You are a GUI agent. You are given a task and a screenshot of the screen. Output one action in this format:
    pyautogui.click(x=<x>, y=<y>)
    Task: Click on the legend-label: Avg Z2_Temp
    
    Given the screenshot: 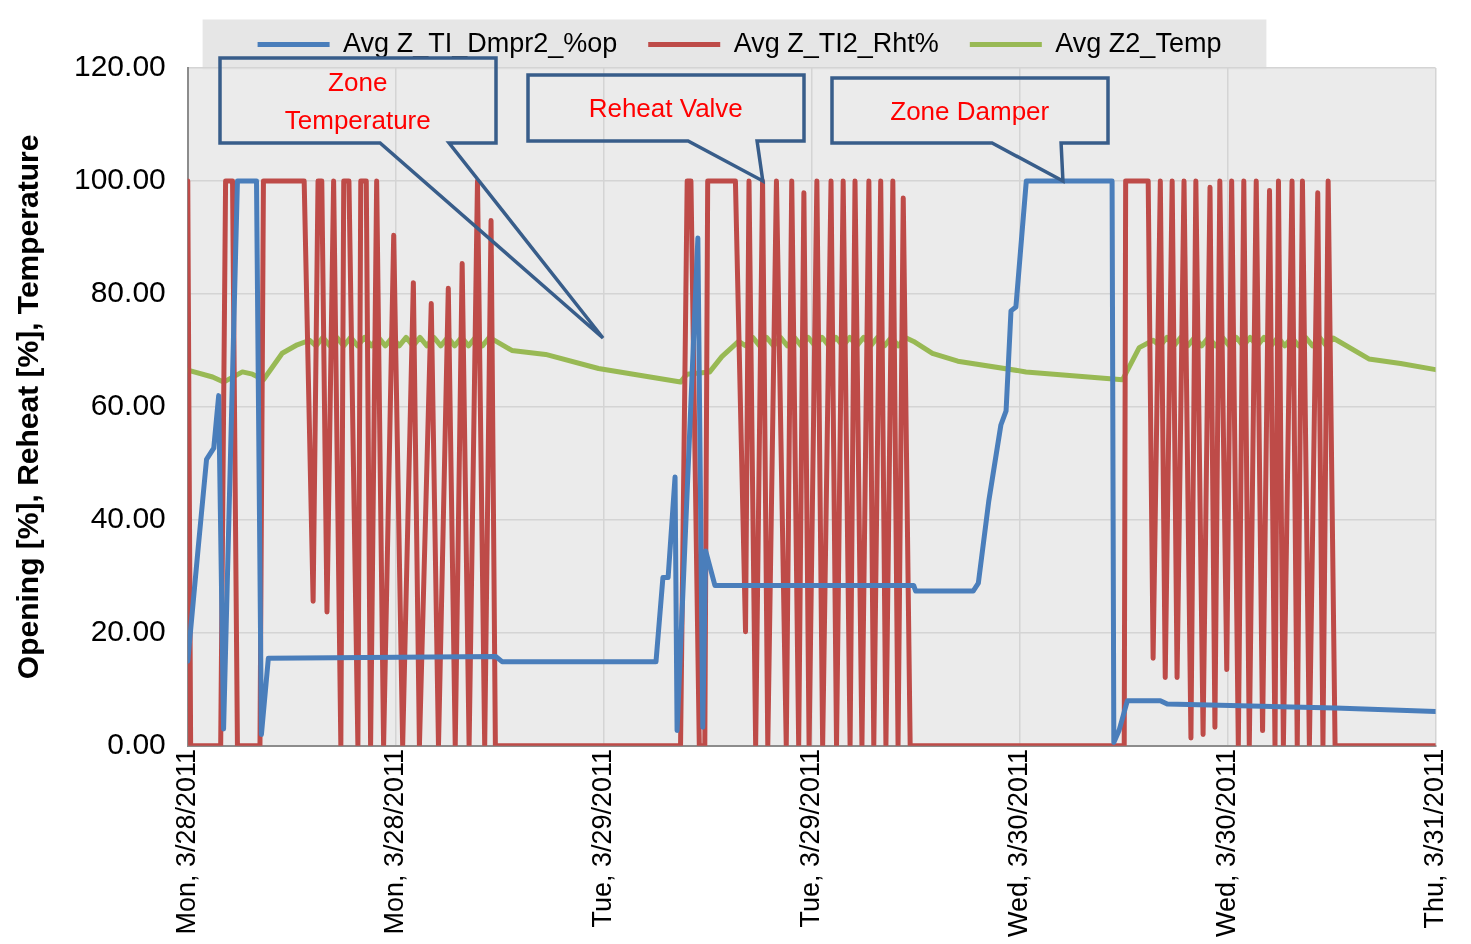 What is the action you would take?
    pyautogui.click(x=1138, y=42)
    